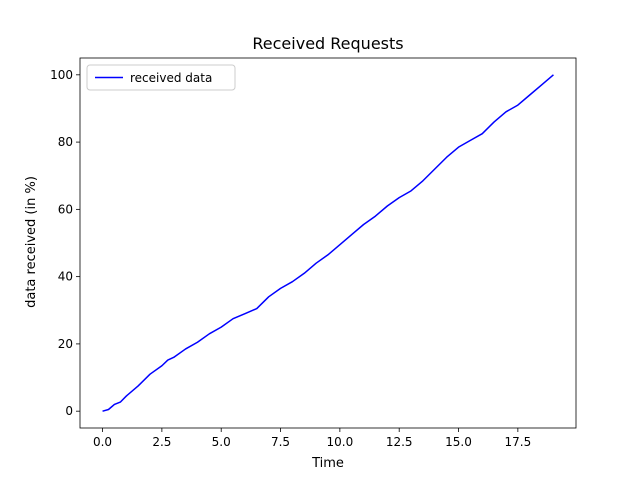 The width and height of the screenshot is (640, 480). I want to click on x-tick-label: 0.0, so click(102, 442).